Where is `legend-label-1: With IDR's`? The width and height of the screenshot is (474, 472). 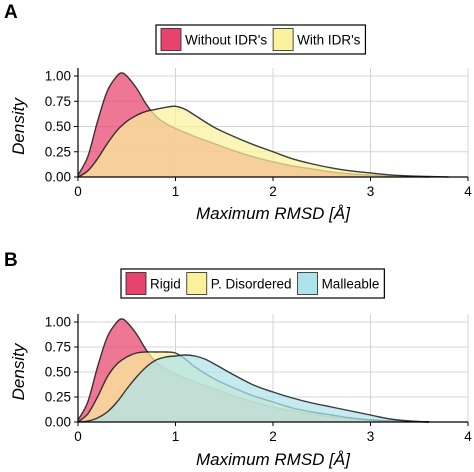 legend-label-1: With IDR's is located at coordinates (329, 40).